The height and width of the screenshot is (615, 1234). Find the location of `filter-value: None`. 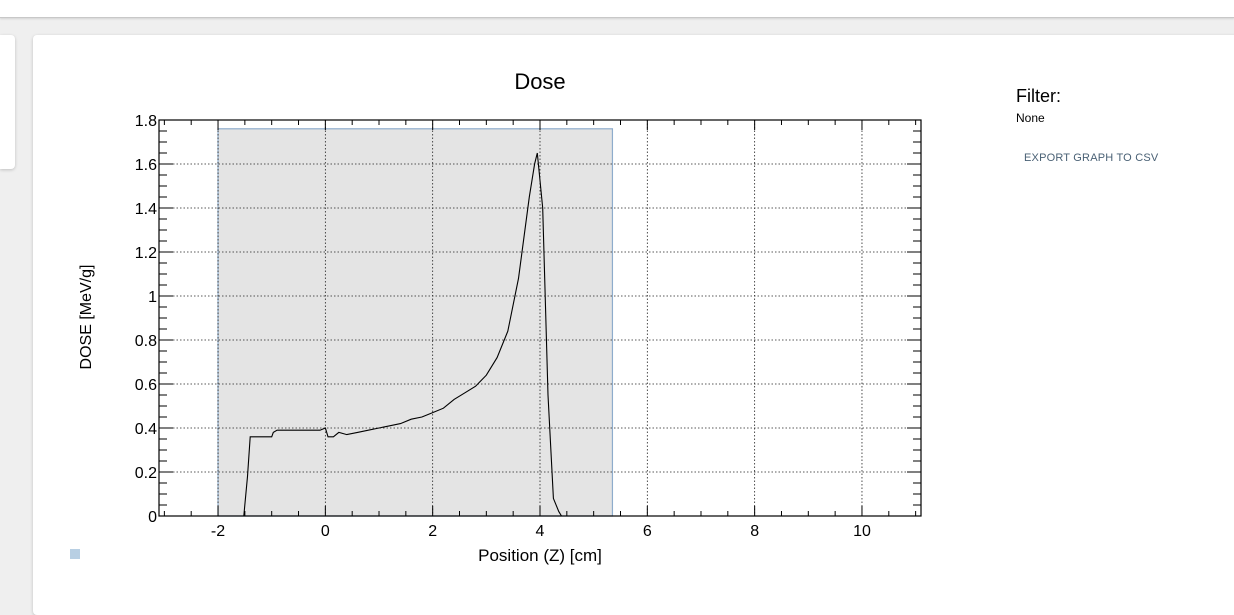

filter-value: None is located at coordinates (1030, 118).